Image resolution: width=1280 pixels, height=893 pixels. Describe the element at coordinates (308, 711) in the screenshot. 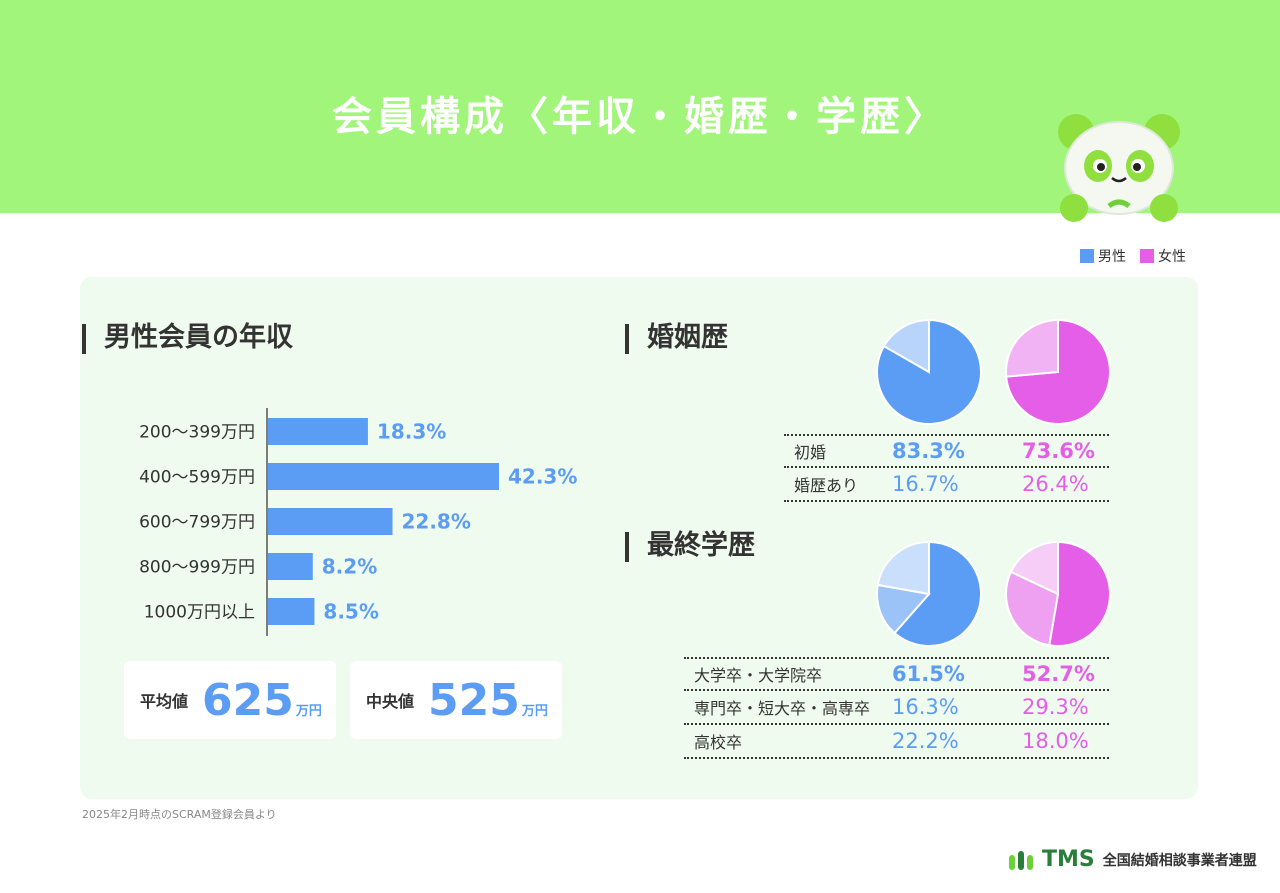

I see `average-unit: 万円` at that location.